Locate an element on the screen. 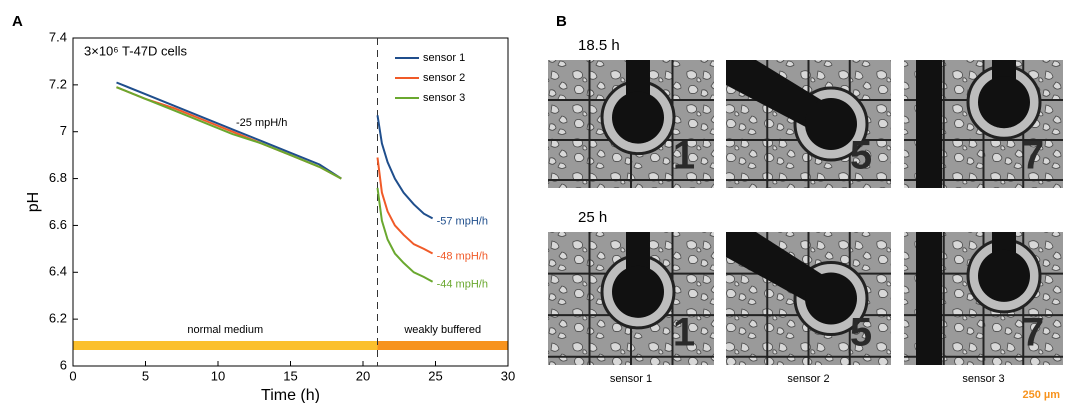 The height and width of the screenshot is (403, 1065). annotation: 3×10⁶ T-47D cells is located at coordinates (136, 50).